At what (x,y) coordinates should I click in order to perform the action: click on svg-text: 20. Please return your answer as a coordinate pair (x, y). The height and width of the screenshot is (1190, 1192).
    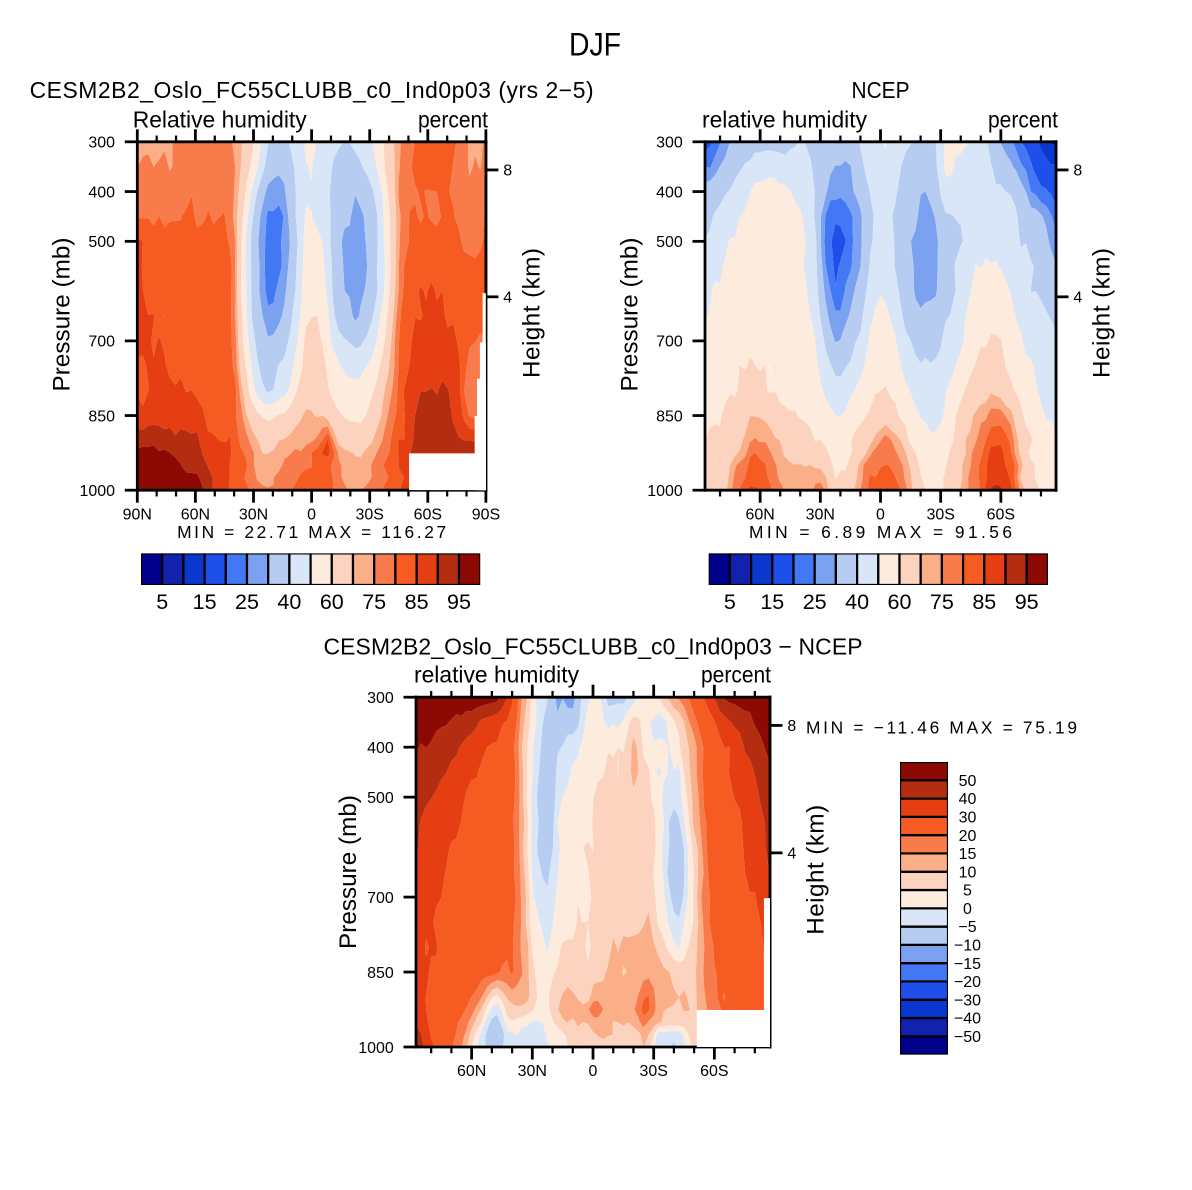
    Looking at the image, I should click on (968, 836).